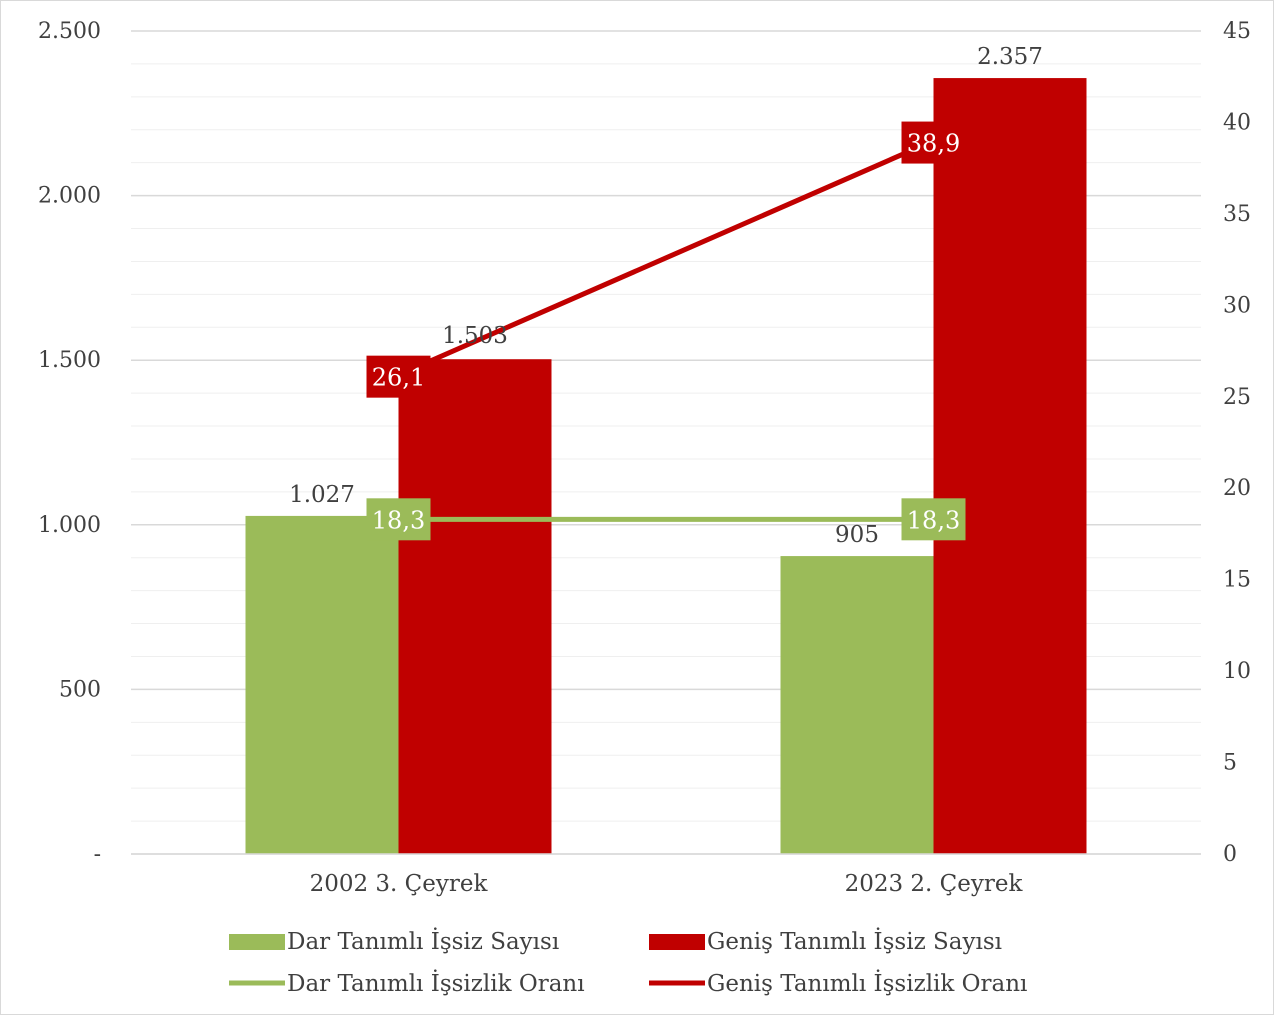 This screenshot has height=1015, width=1274. I want to click on legend-label: Geniş Tanımlı İşsizlik Oranı, so click(867, 983).